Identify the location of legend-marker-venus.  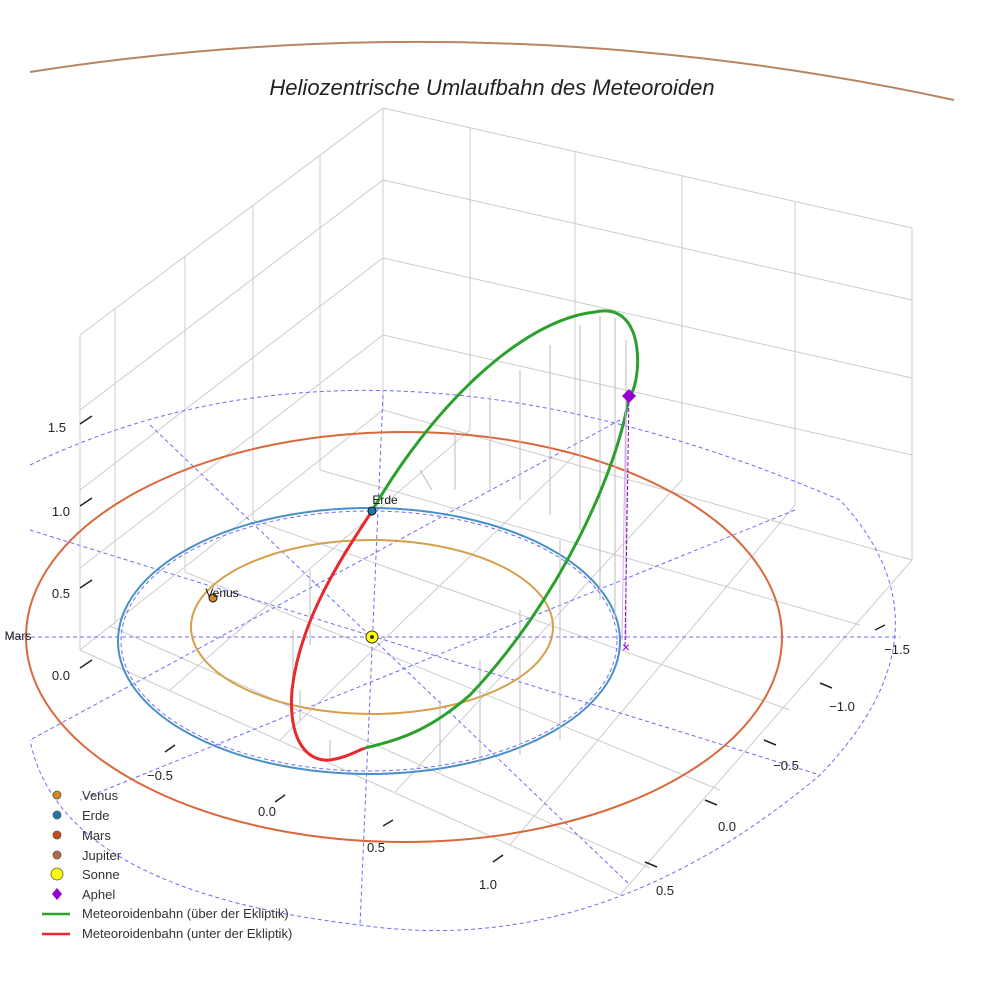
(57, 795).